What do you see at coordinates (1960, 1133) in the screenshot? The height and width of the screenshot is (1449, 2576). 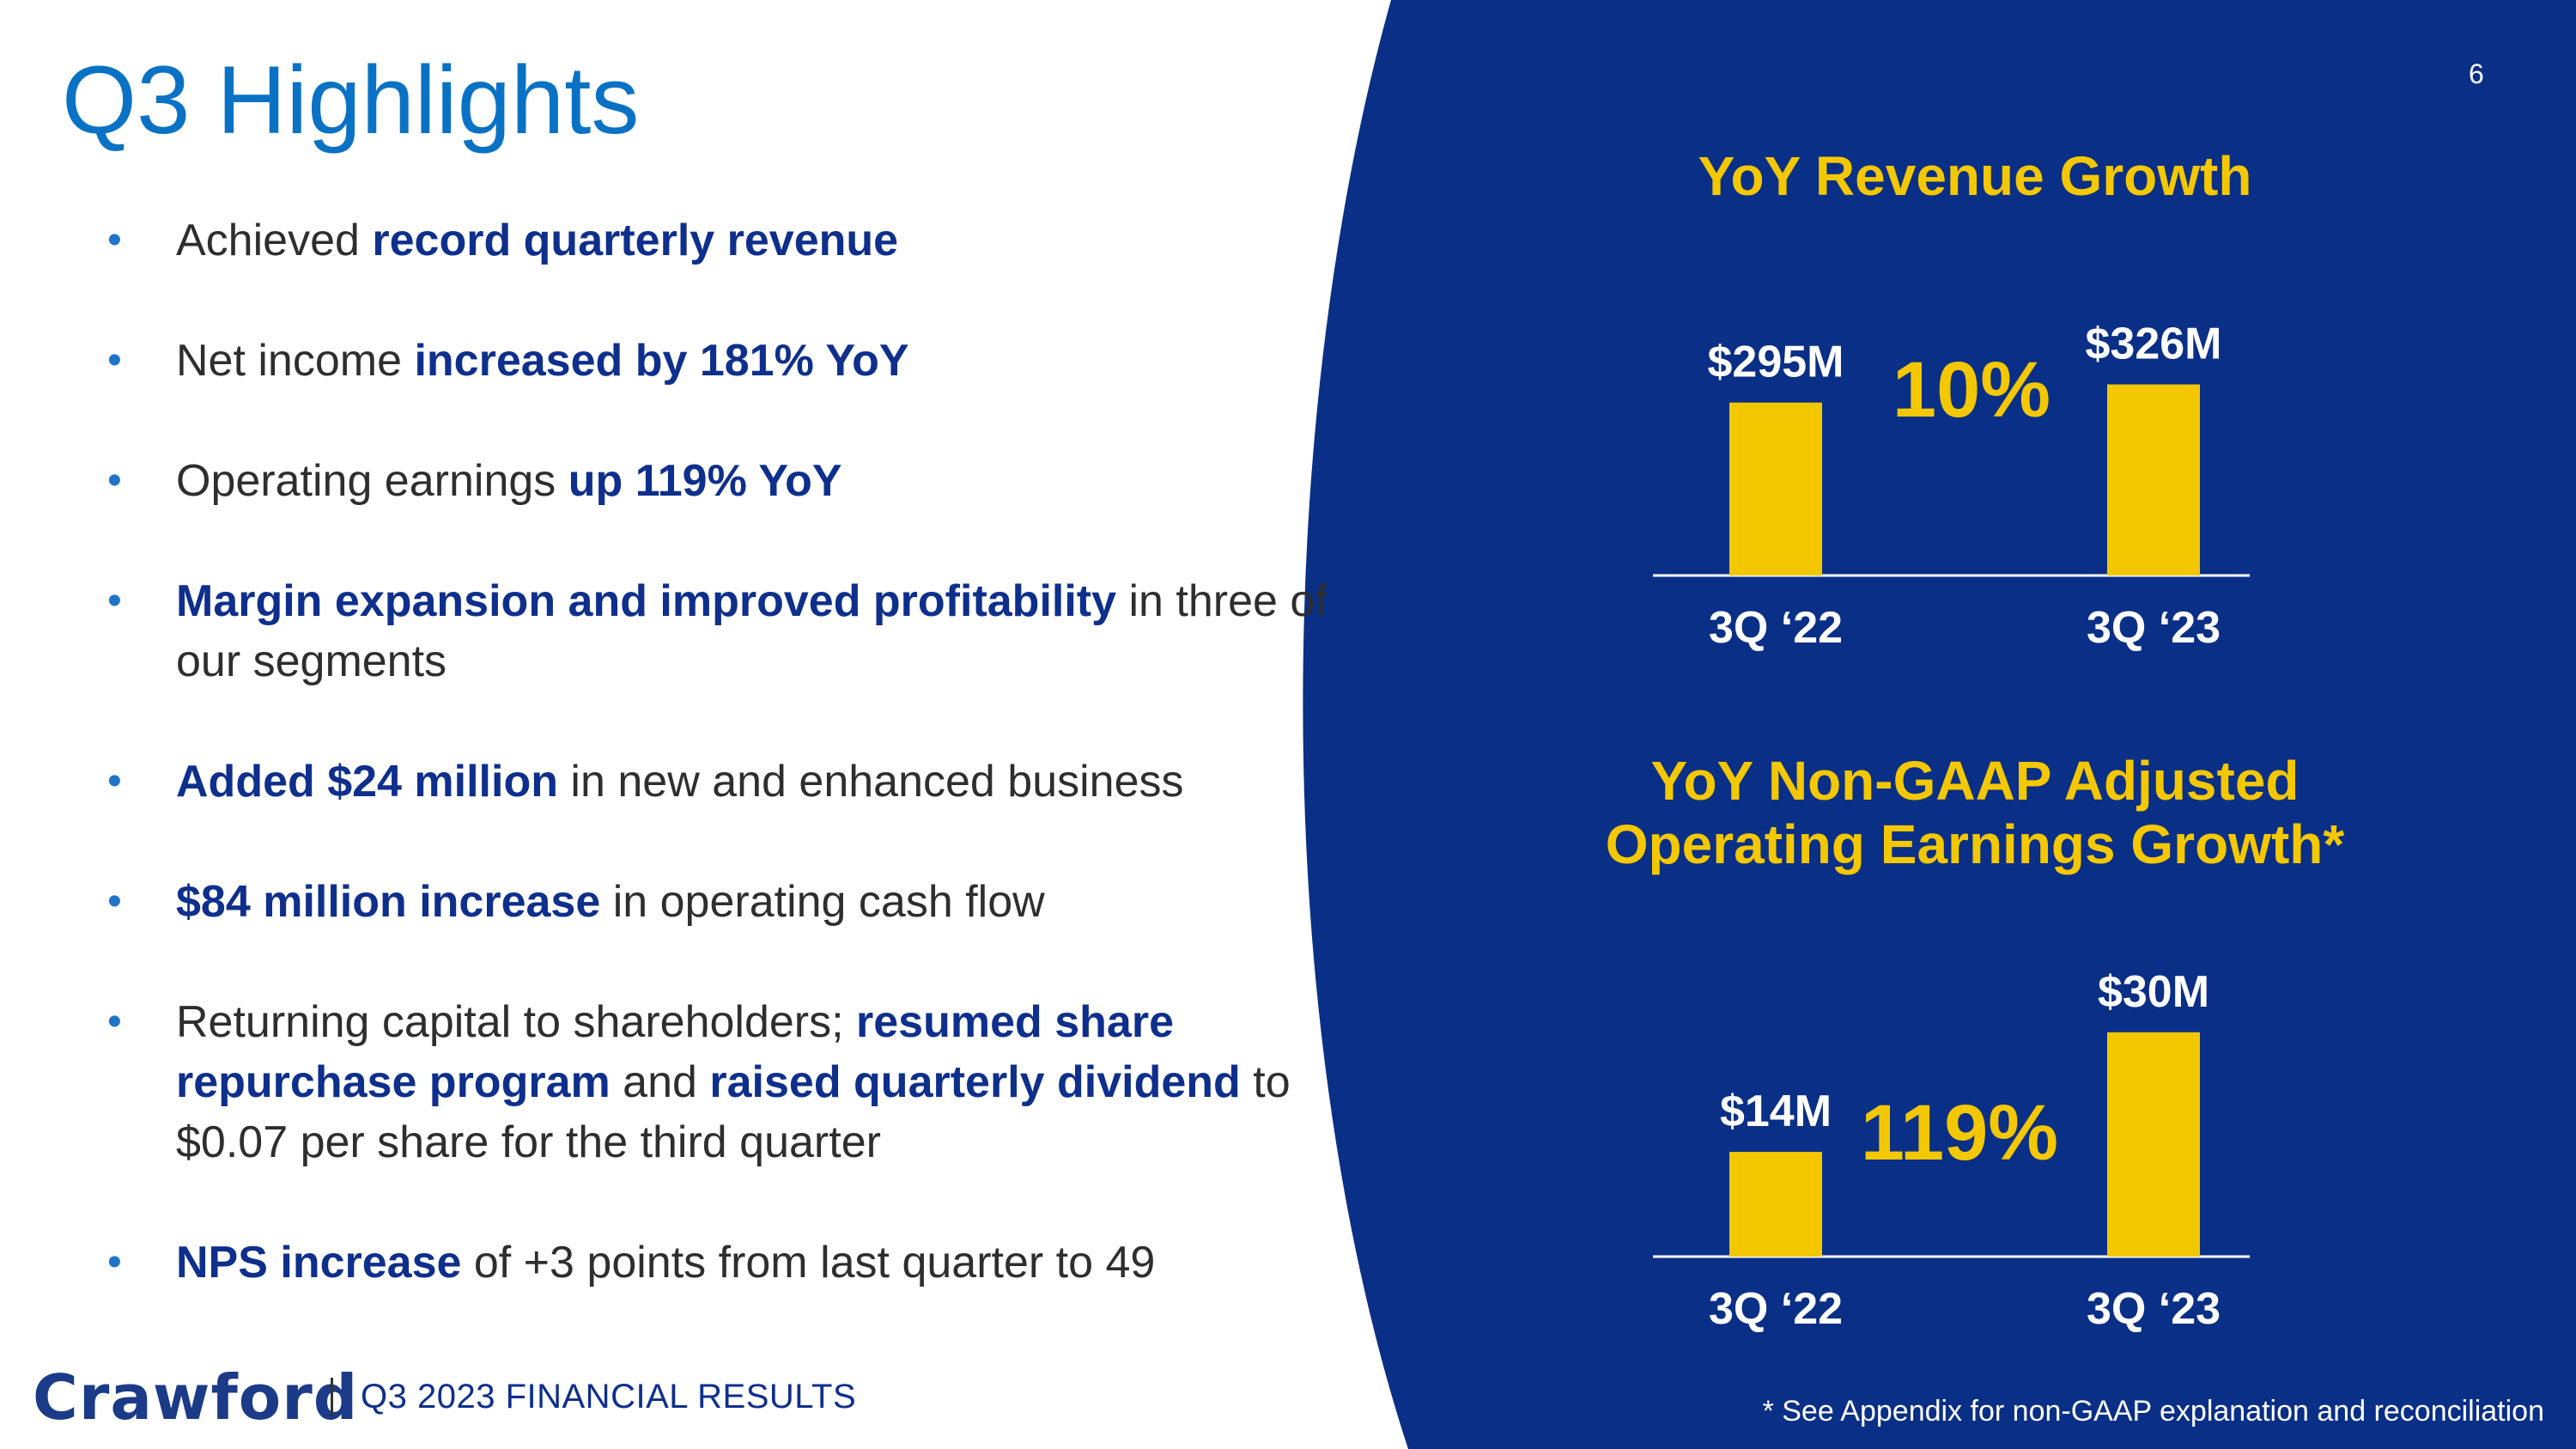 I see `growth-percentage: 119%` at bounding box center [1960, 1133].